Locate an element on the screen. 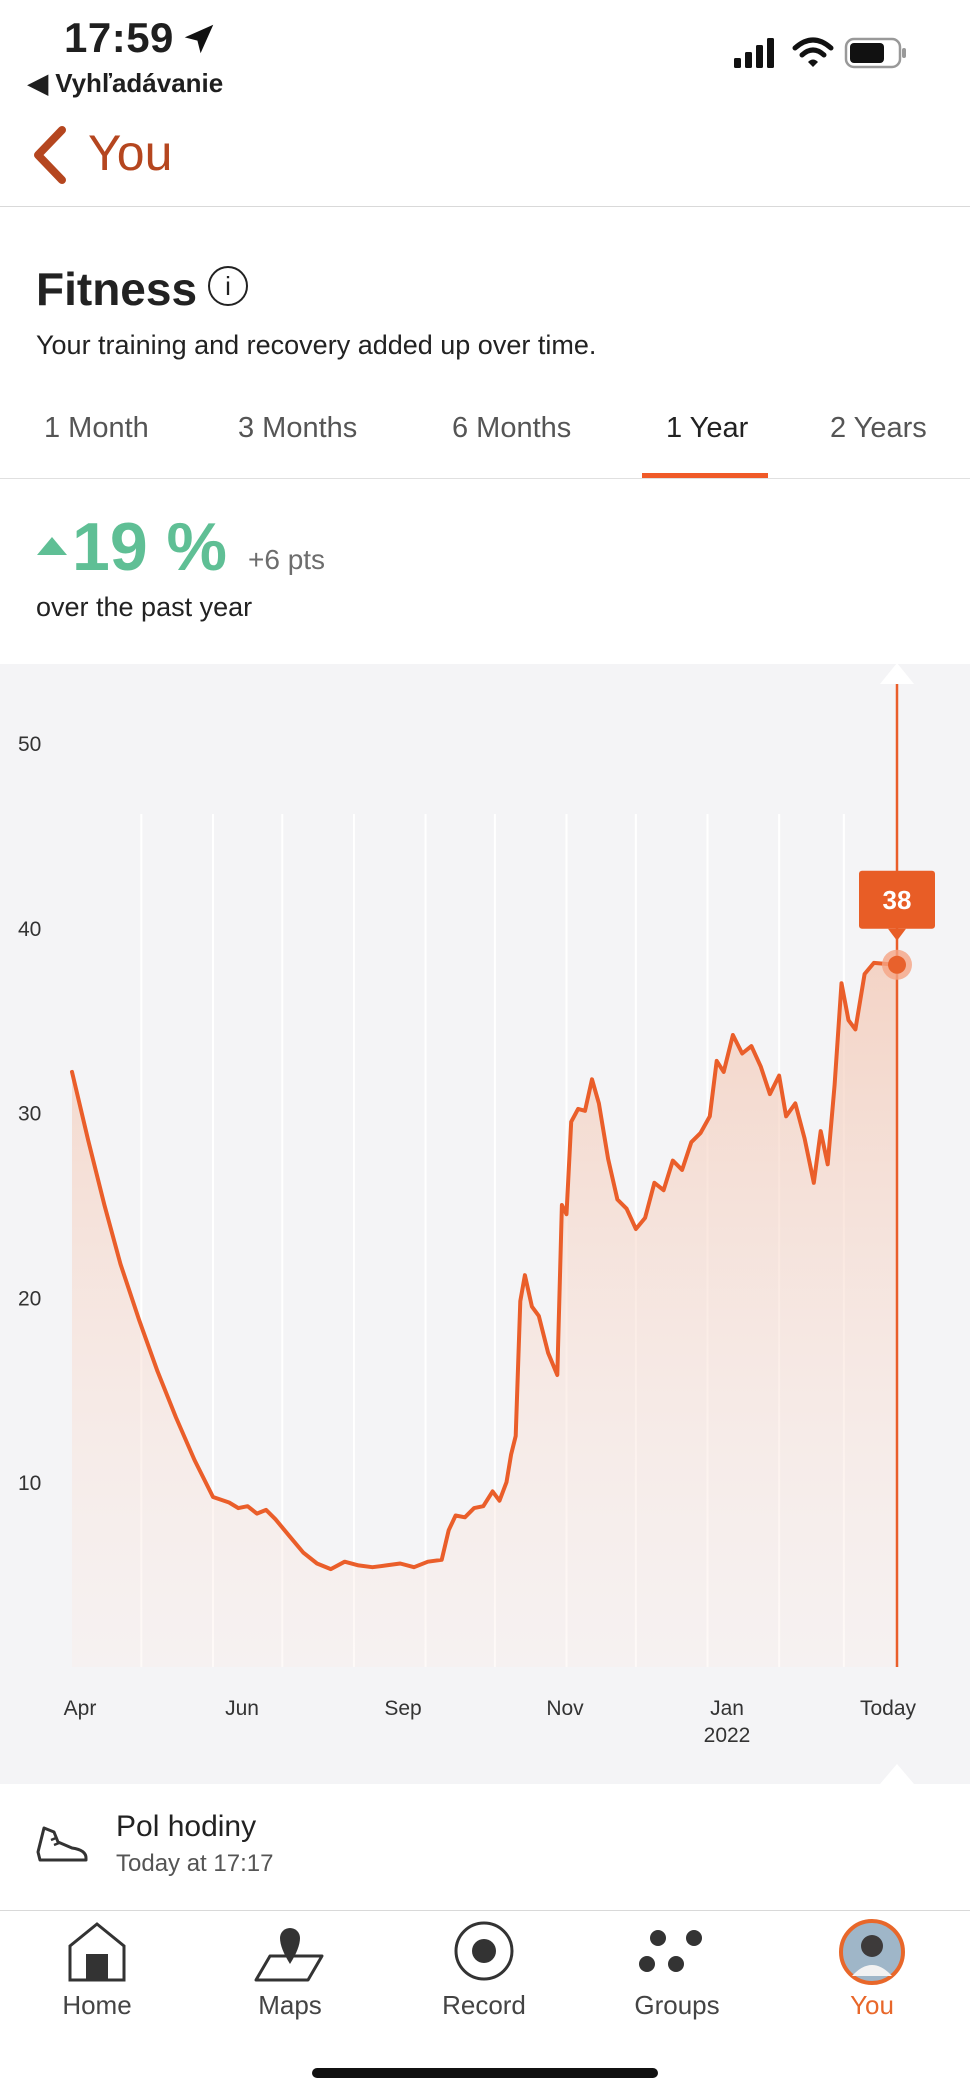  x-tick-label: Jan is located at coordinates (727, 1708).